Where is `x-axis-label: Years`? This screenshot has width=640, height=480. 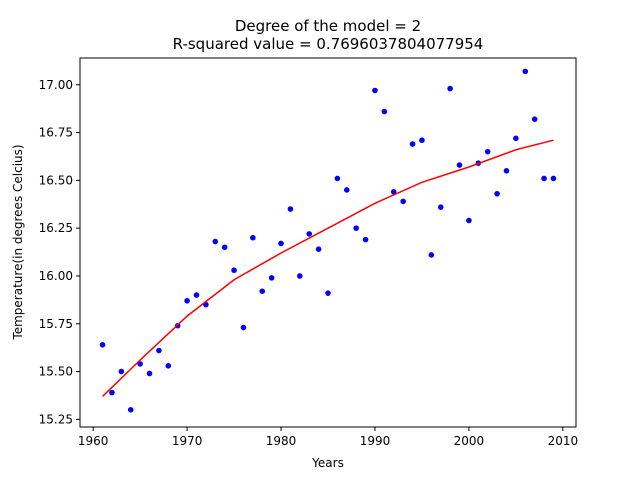 x-axis-label: Years is located at coordinates (327, 463).